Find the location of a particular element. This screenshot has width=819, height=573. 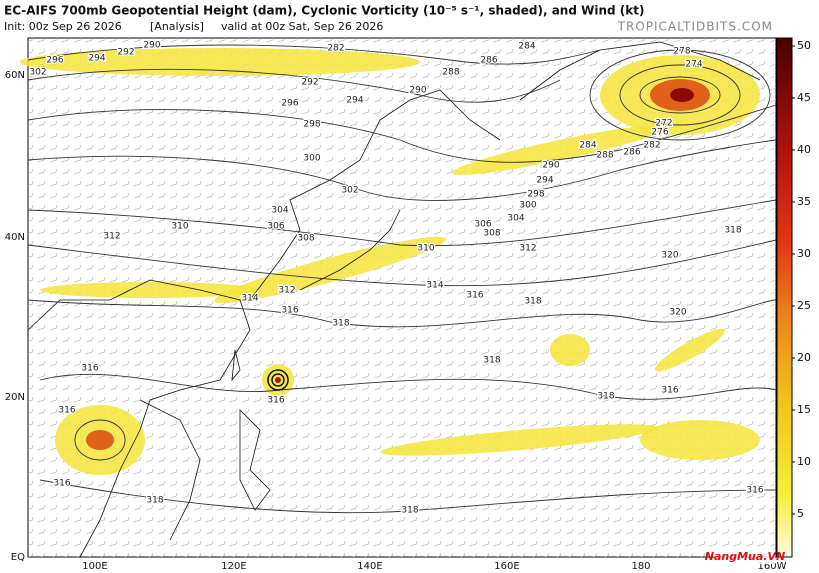

colorbar-tick-label: 30 is located at coordinates (804, 253).